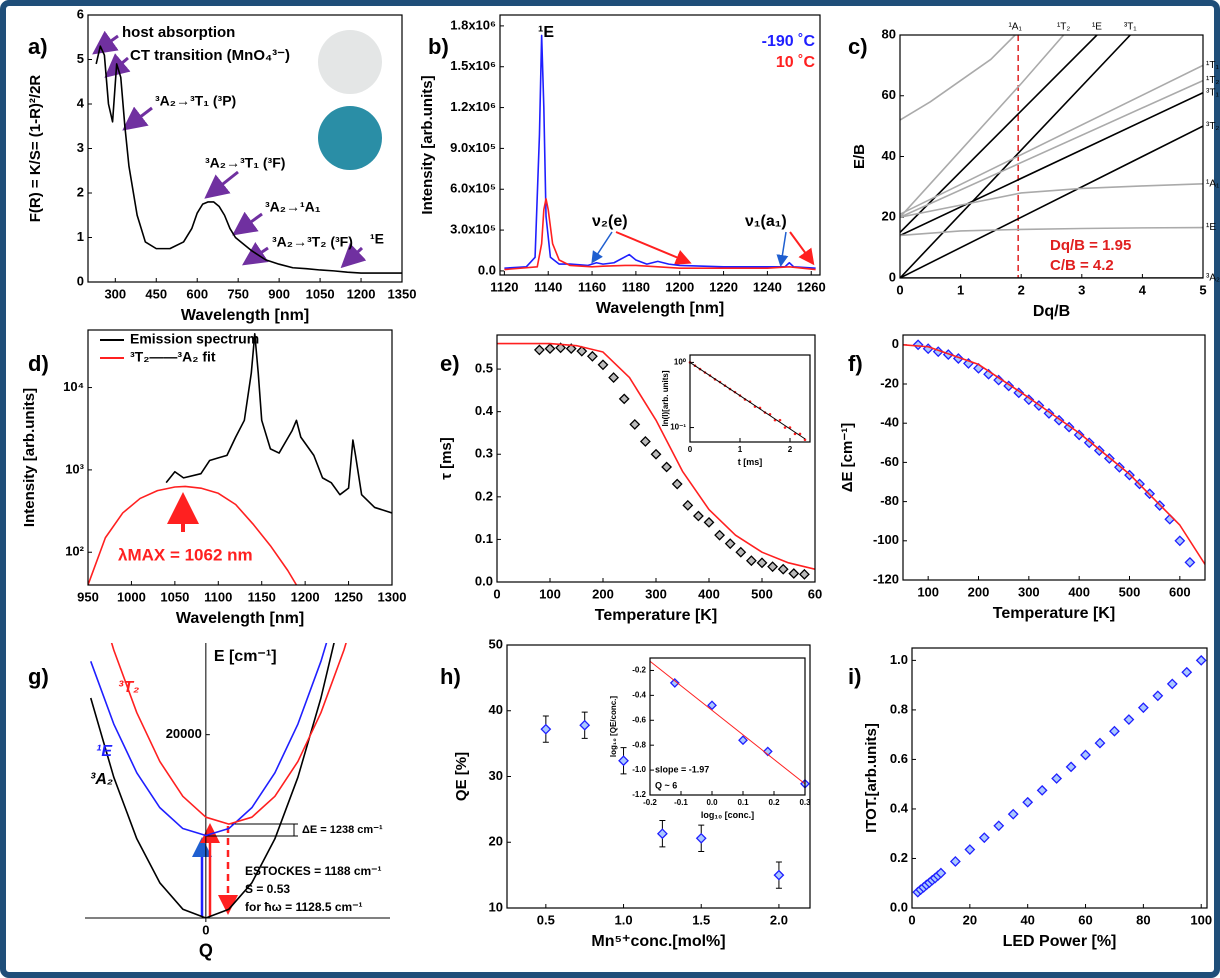 Image resolution: width=1220 pixels, height=978 pixels. I want to click on x-tick-label: 1140, so click(548, 286).